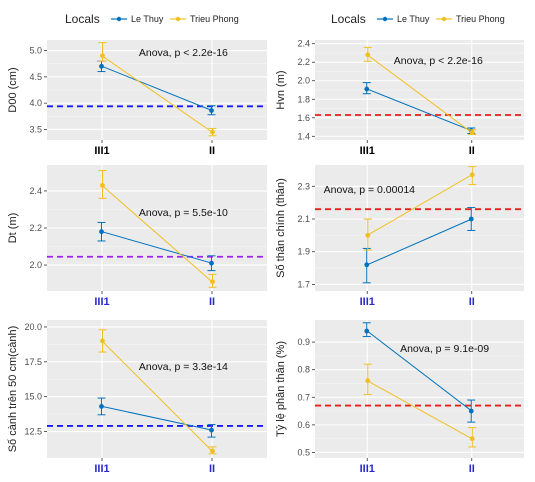  What do you see at coordinates (303, 284) in the screenshot?
I see `y-tick-label: 1.7` at bounding box center [303, 284].